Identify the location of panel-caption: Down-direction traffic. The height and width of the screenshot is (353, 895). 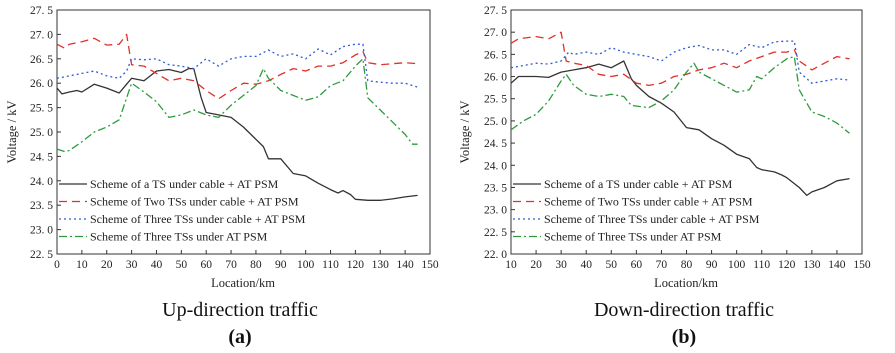
(684, 310).